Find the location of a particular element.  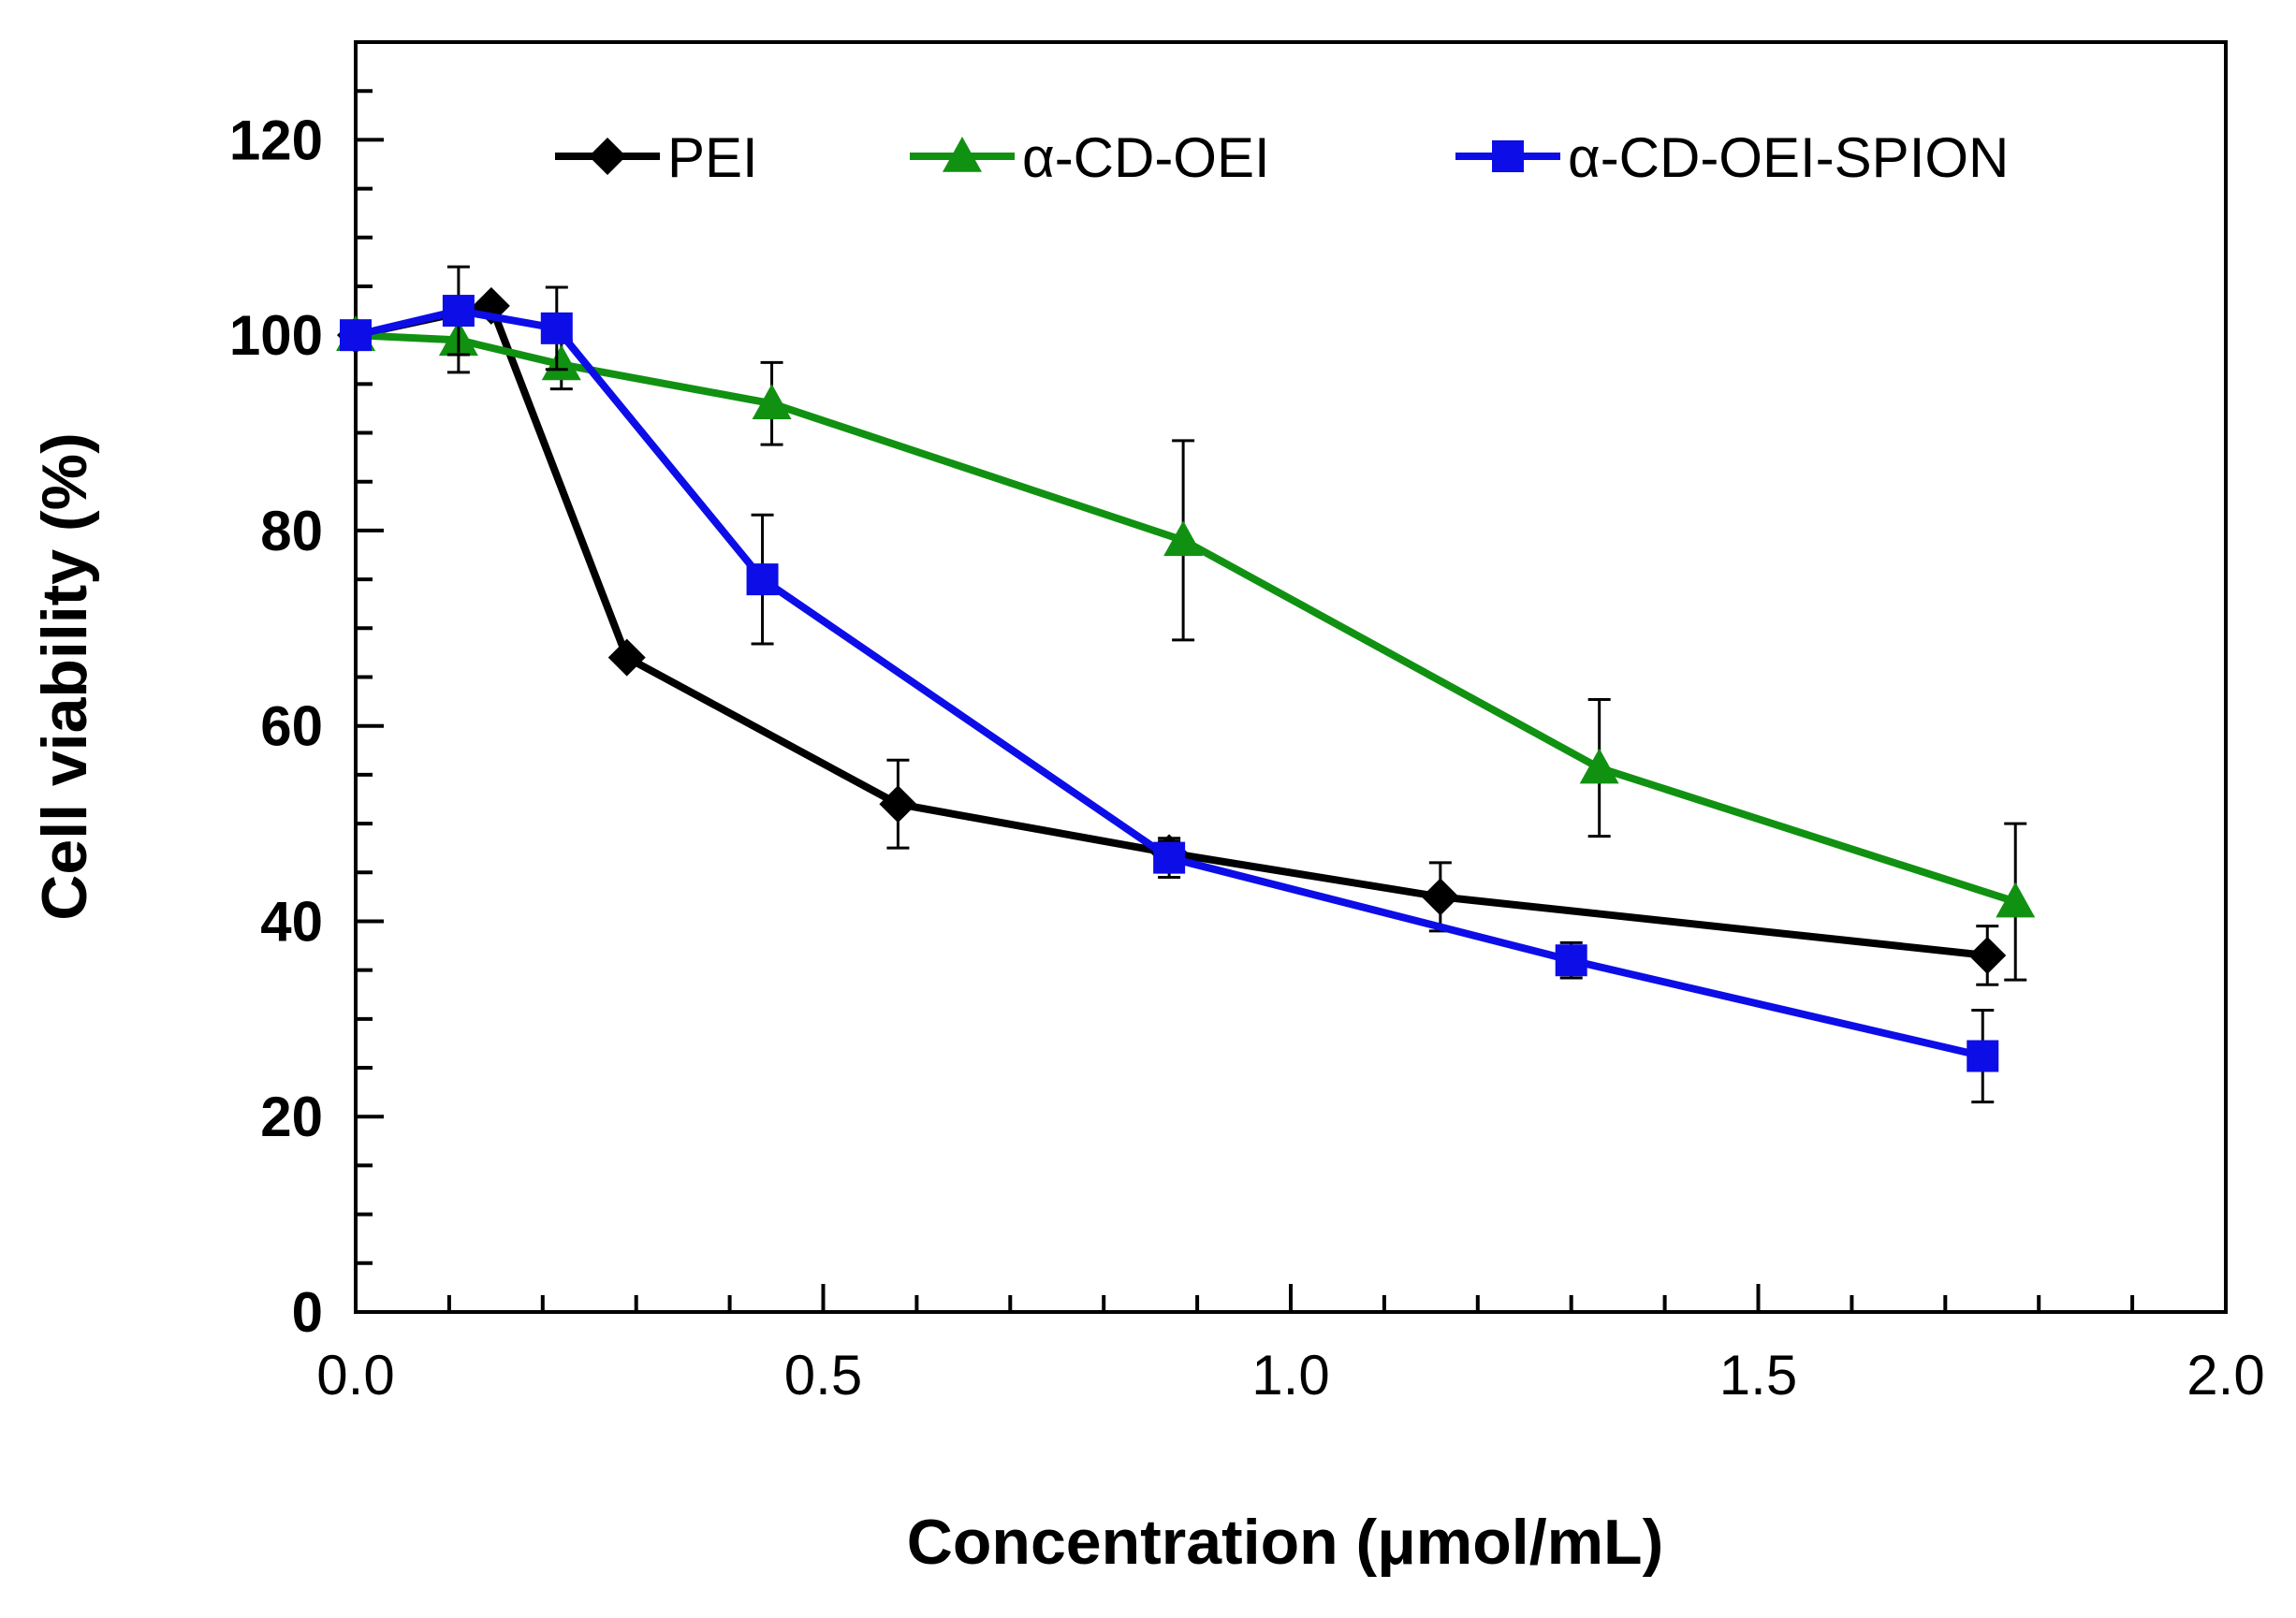

x-tick-label: 0.0 is located at coordinates (355, 1375).